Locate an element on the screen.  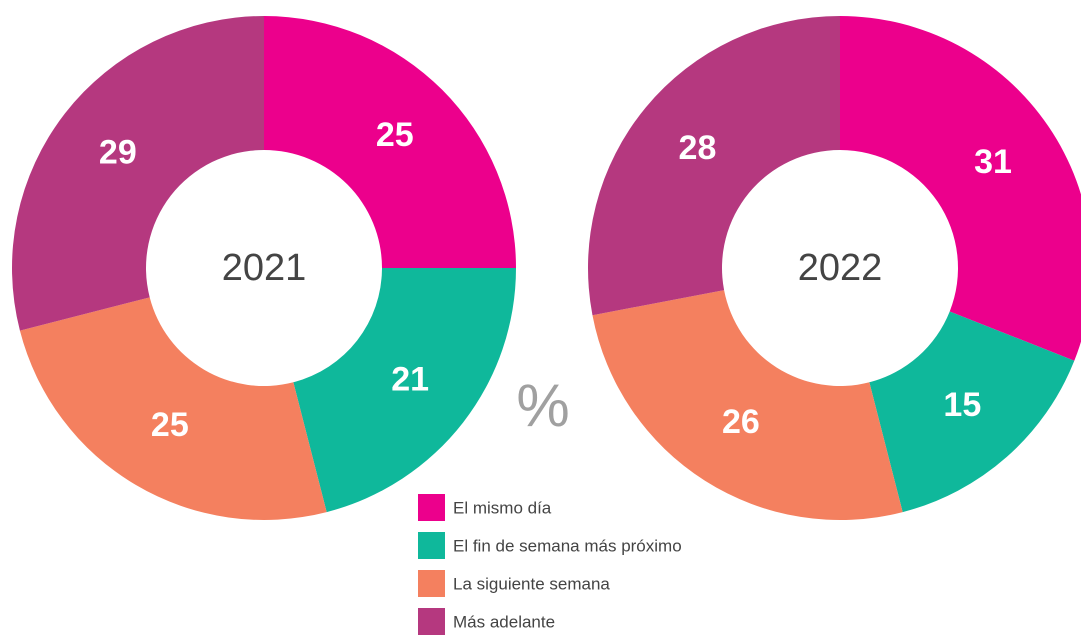
data-label: 31 is located at coordinates (993, 162).